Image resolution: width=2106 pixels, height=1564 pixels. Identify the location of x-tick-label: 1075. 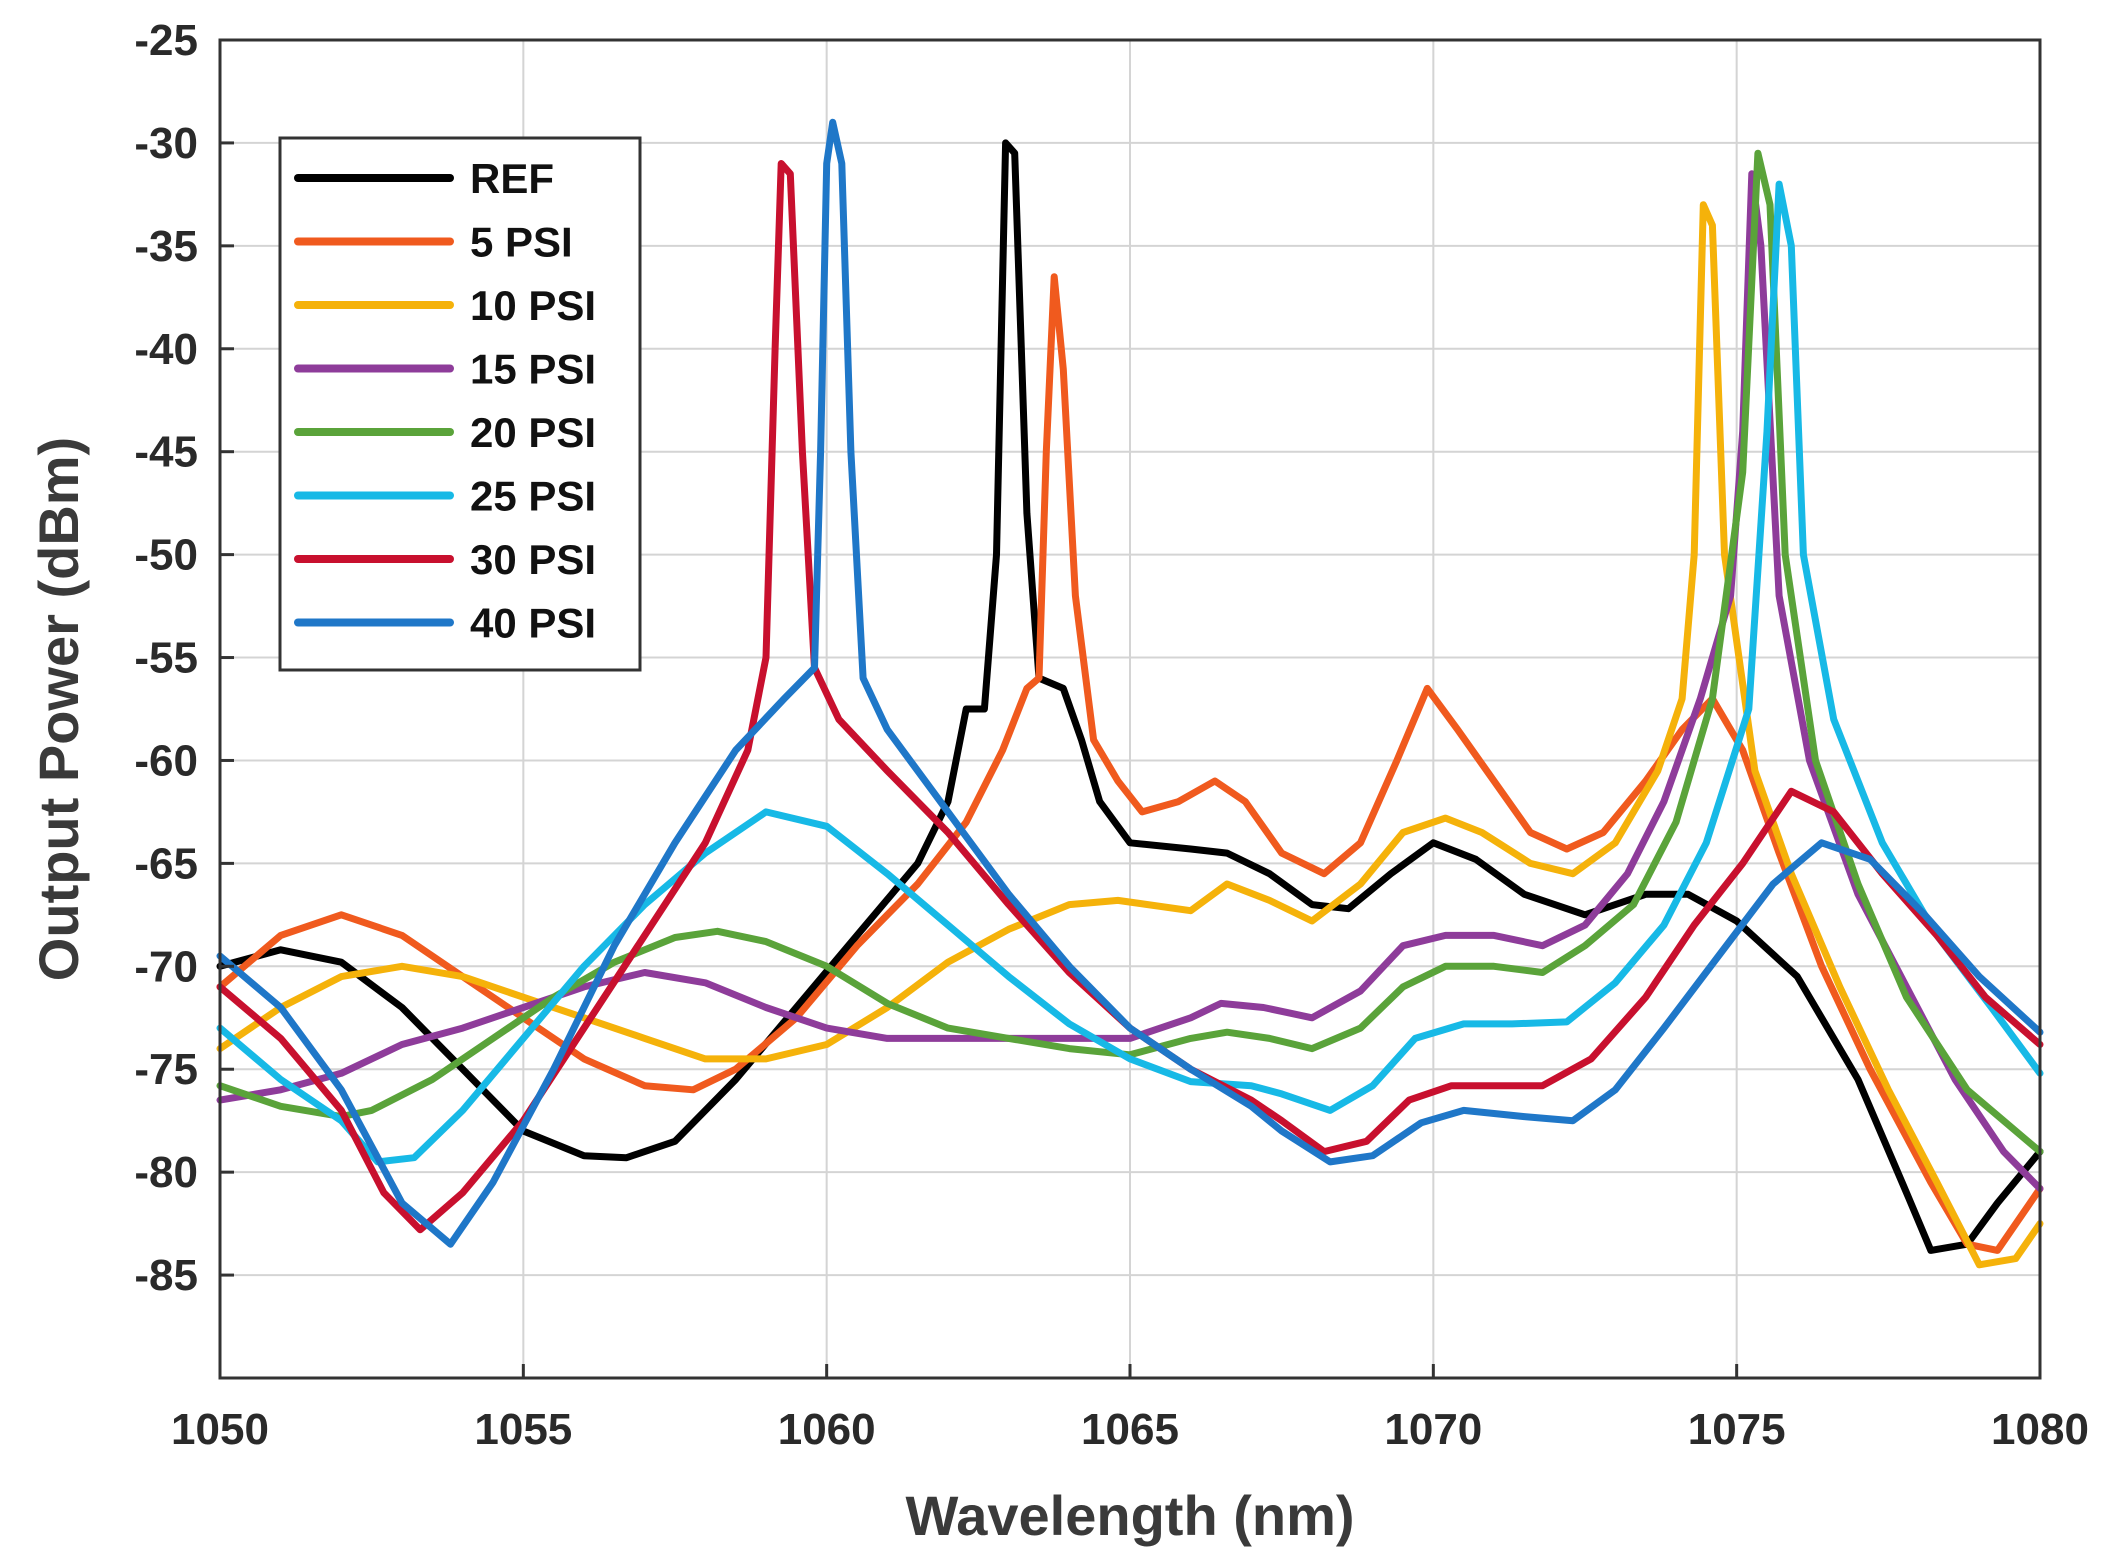
(1737, 1429).